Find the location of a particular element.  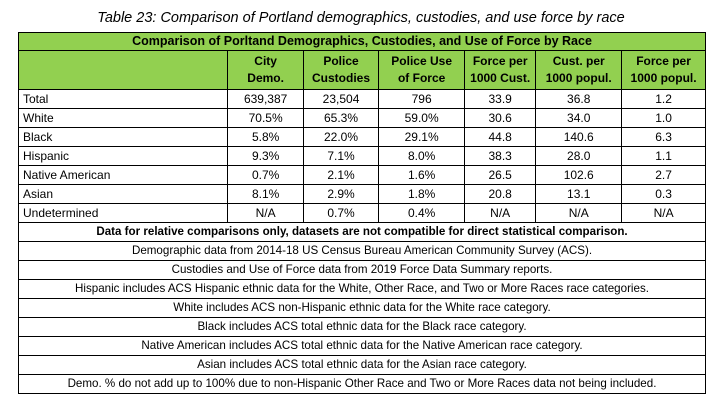

column-header: Cust. per 1000 popul. is located at coordinates (579, 70).